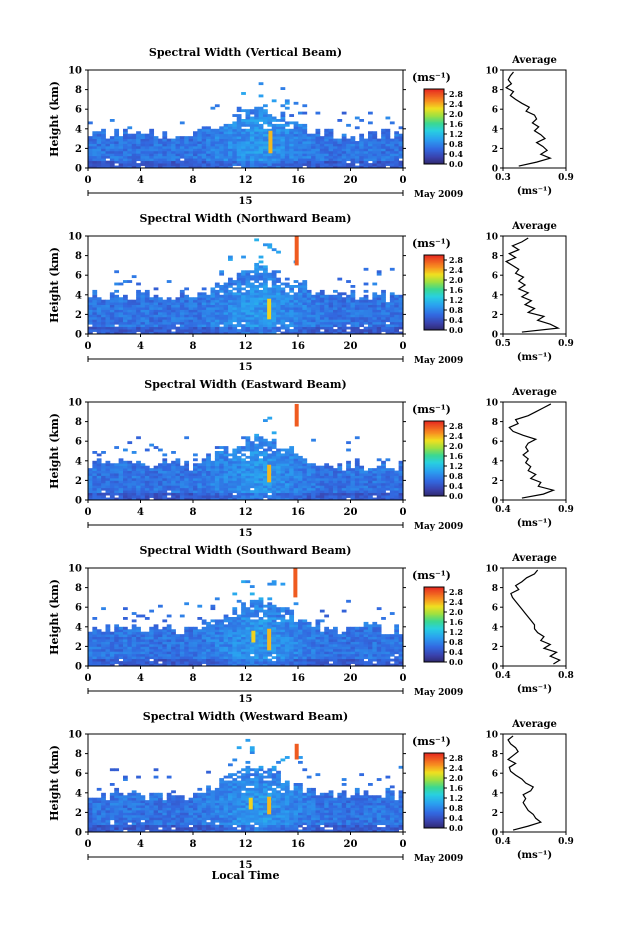 The image size is (623, 933). I want to click on spectral-width-heatmap, so click(245, 285).